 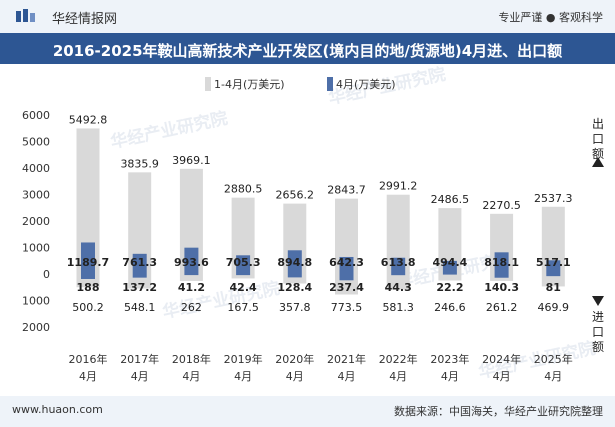 I want to click on label-month-export: 494.4, so click(x=450, y=262).